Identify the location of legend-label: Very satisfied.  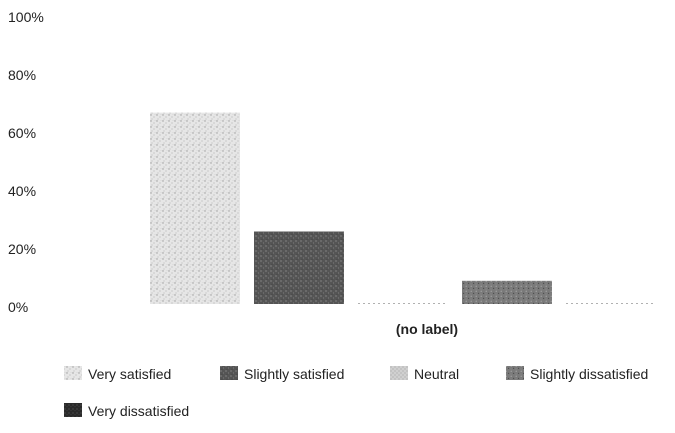
(129, 374).